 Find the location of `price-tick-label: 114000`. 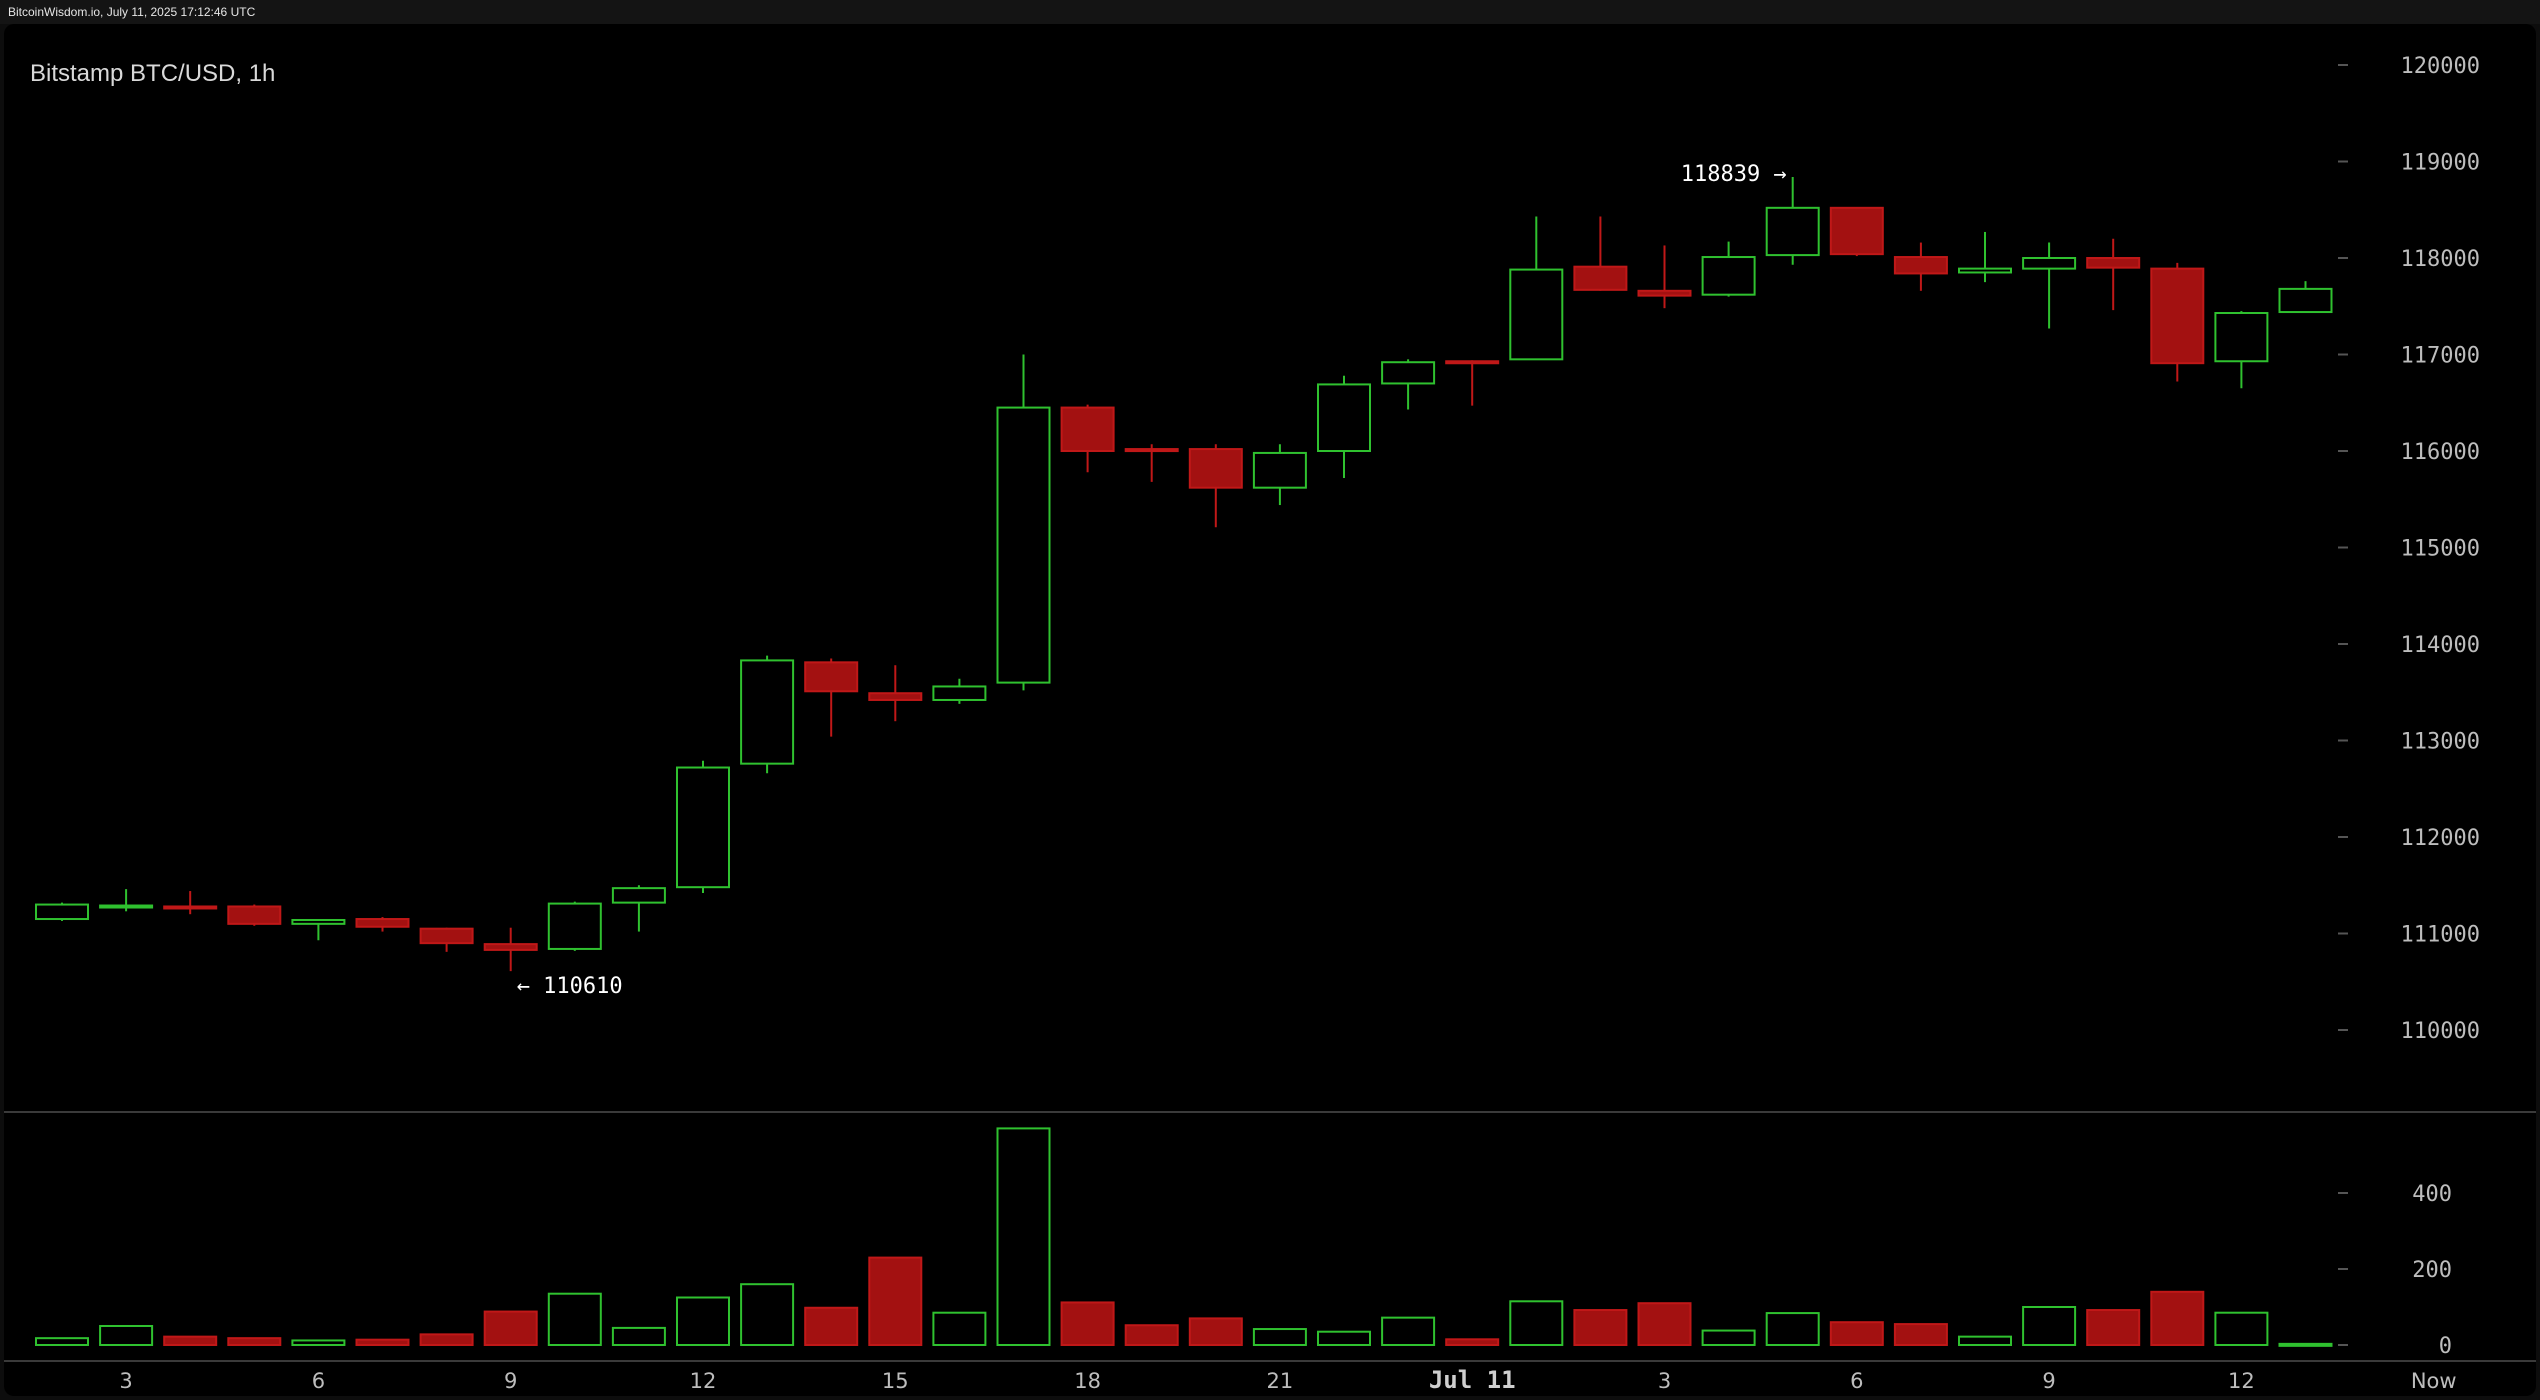

price-tick-label: 114000 is located at coordinates (2440, 645).